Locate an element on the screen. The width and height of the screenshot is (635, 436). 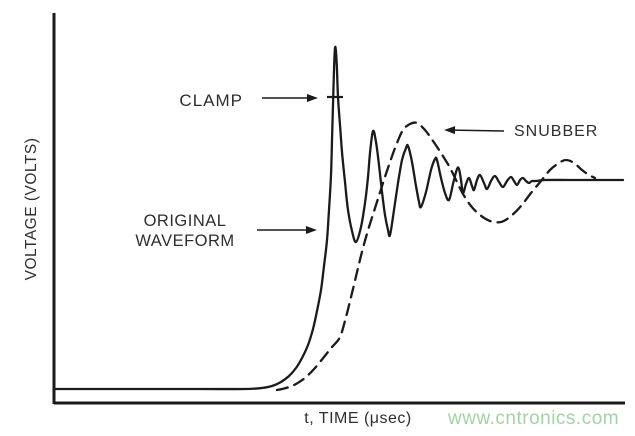
snubber-arrow-head is located at coordinates (450, 130).